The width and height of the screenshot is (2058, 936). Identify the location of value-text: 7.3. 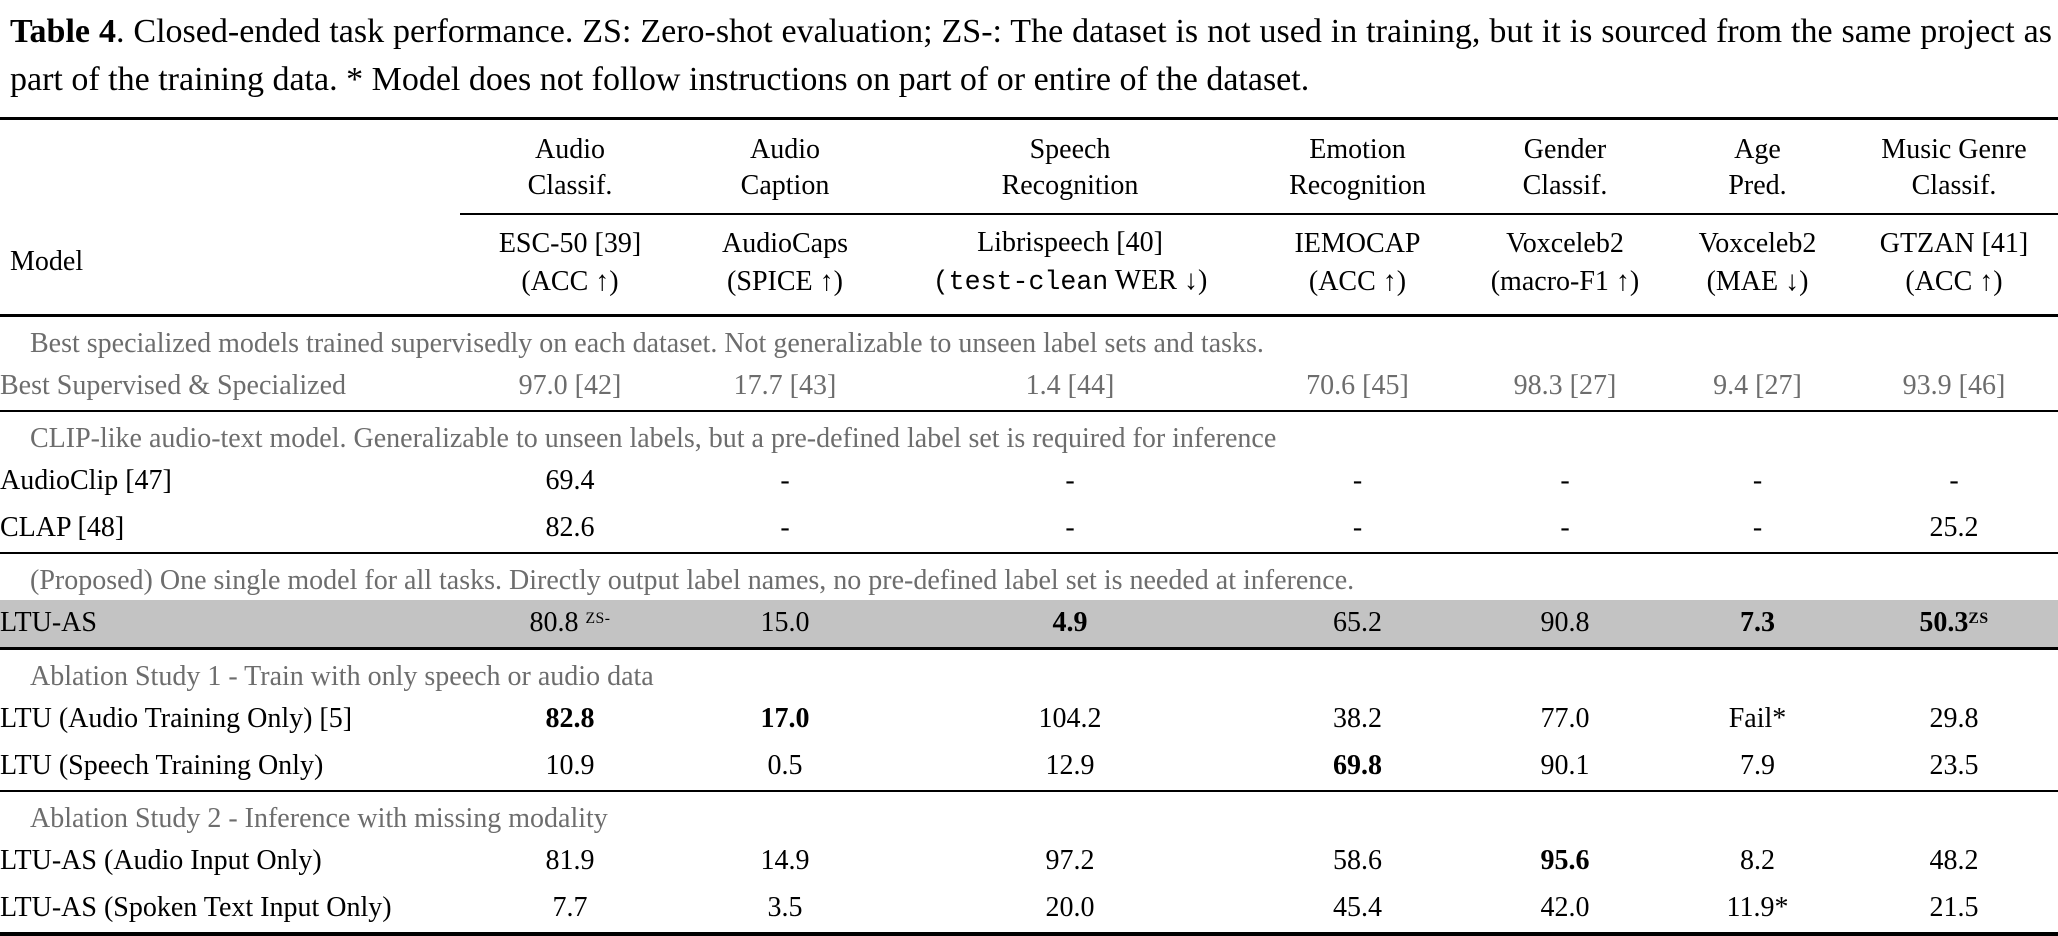
(1757, 623).